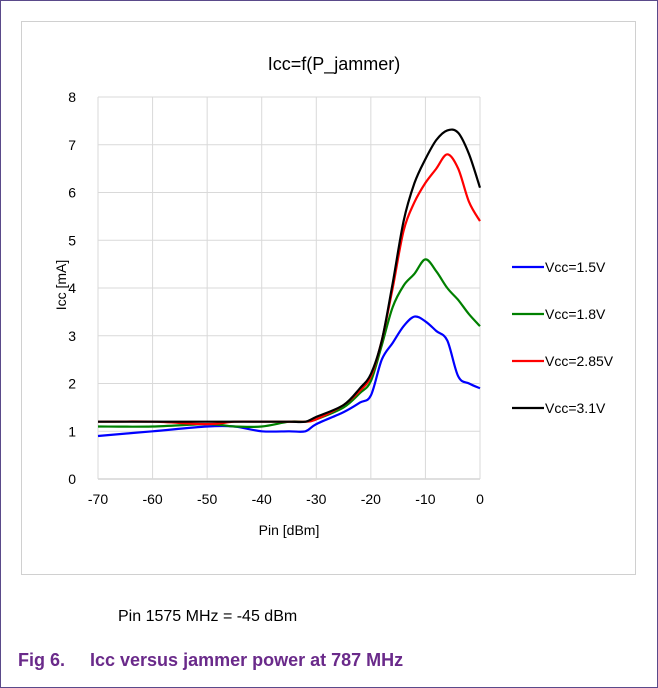 This screenshot has height=688, width=658. Describe the element at coordinates (575, 408) in the screenshot. I see `legend-label: Vcc=3.1V` at that location.